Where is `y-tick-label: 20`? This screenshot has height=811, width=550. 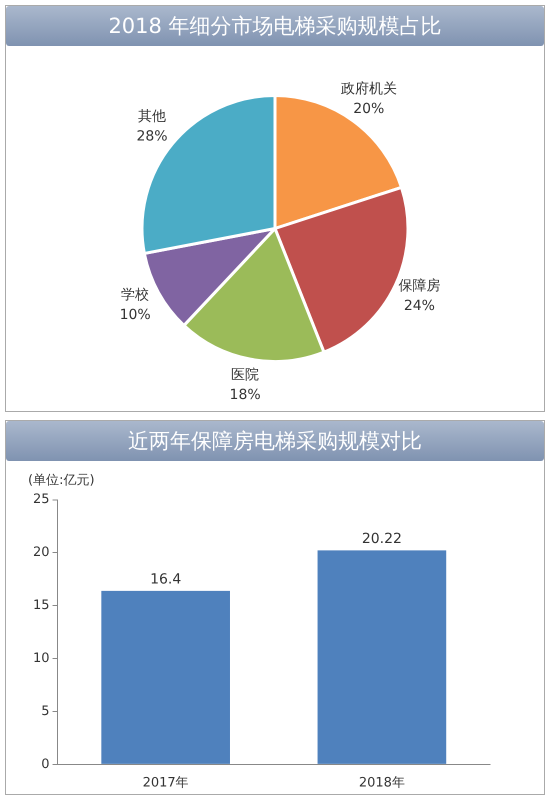 y-tick-label: 20 is located at coordinates (41, 552).